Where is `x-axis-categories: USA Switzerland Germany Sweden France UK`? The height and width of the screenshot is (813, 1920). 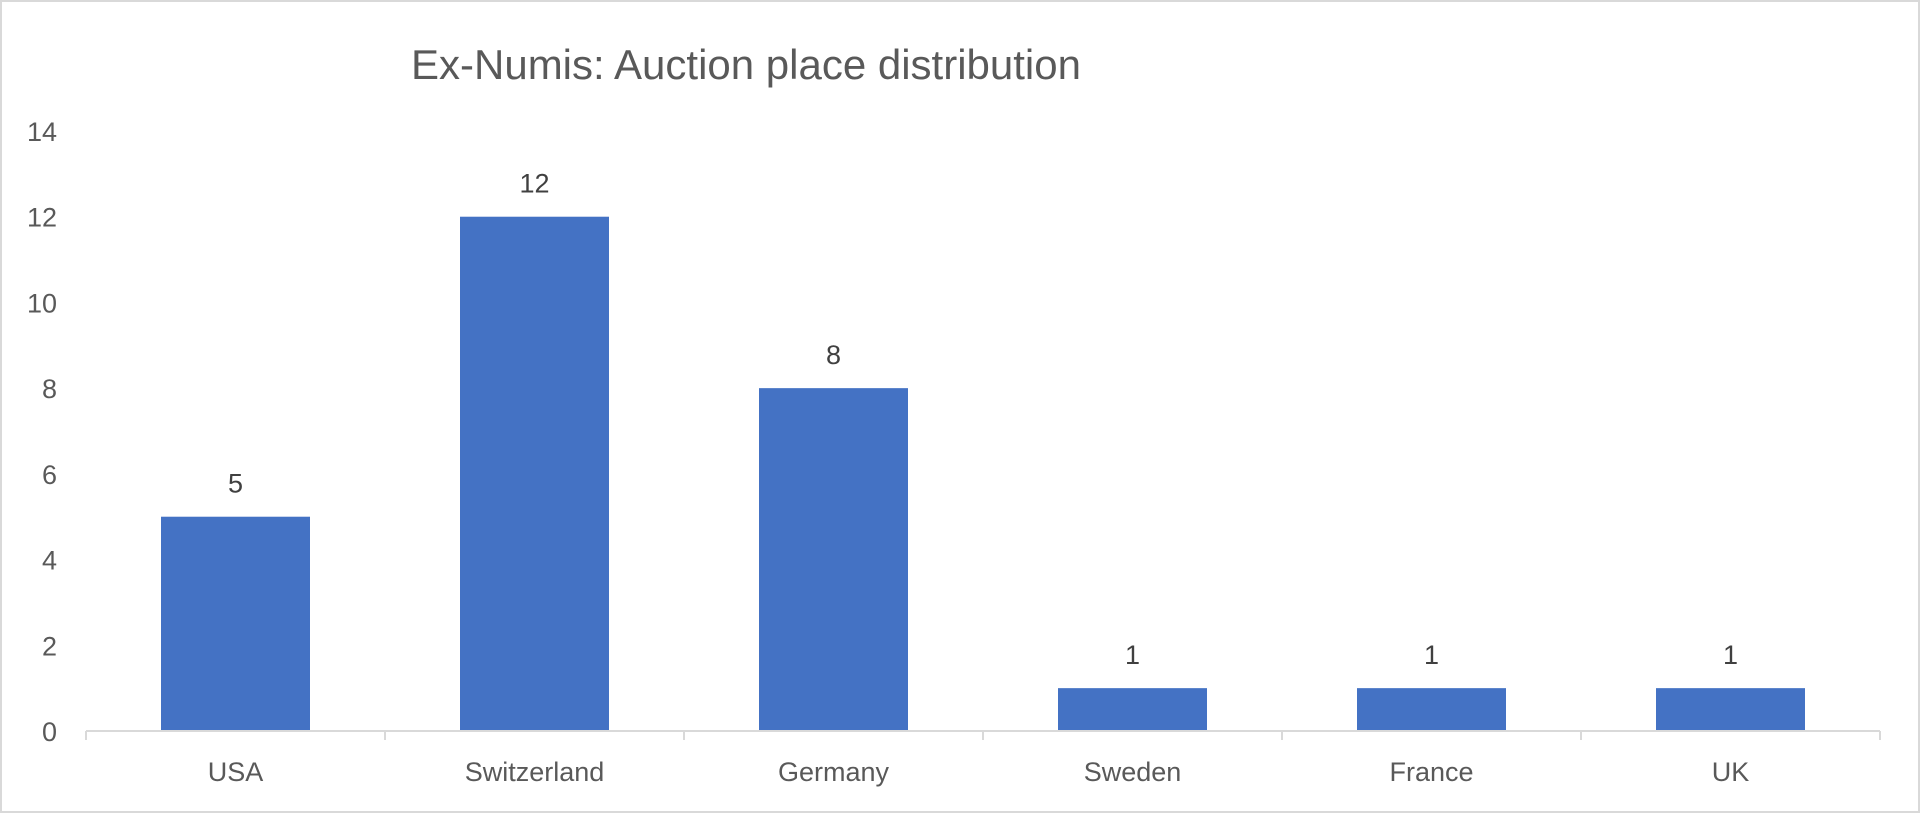
x-axis-categories: USA Switzerland Germany Sweden France UK is located at coordinates (979, 772).